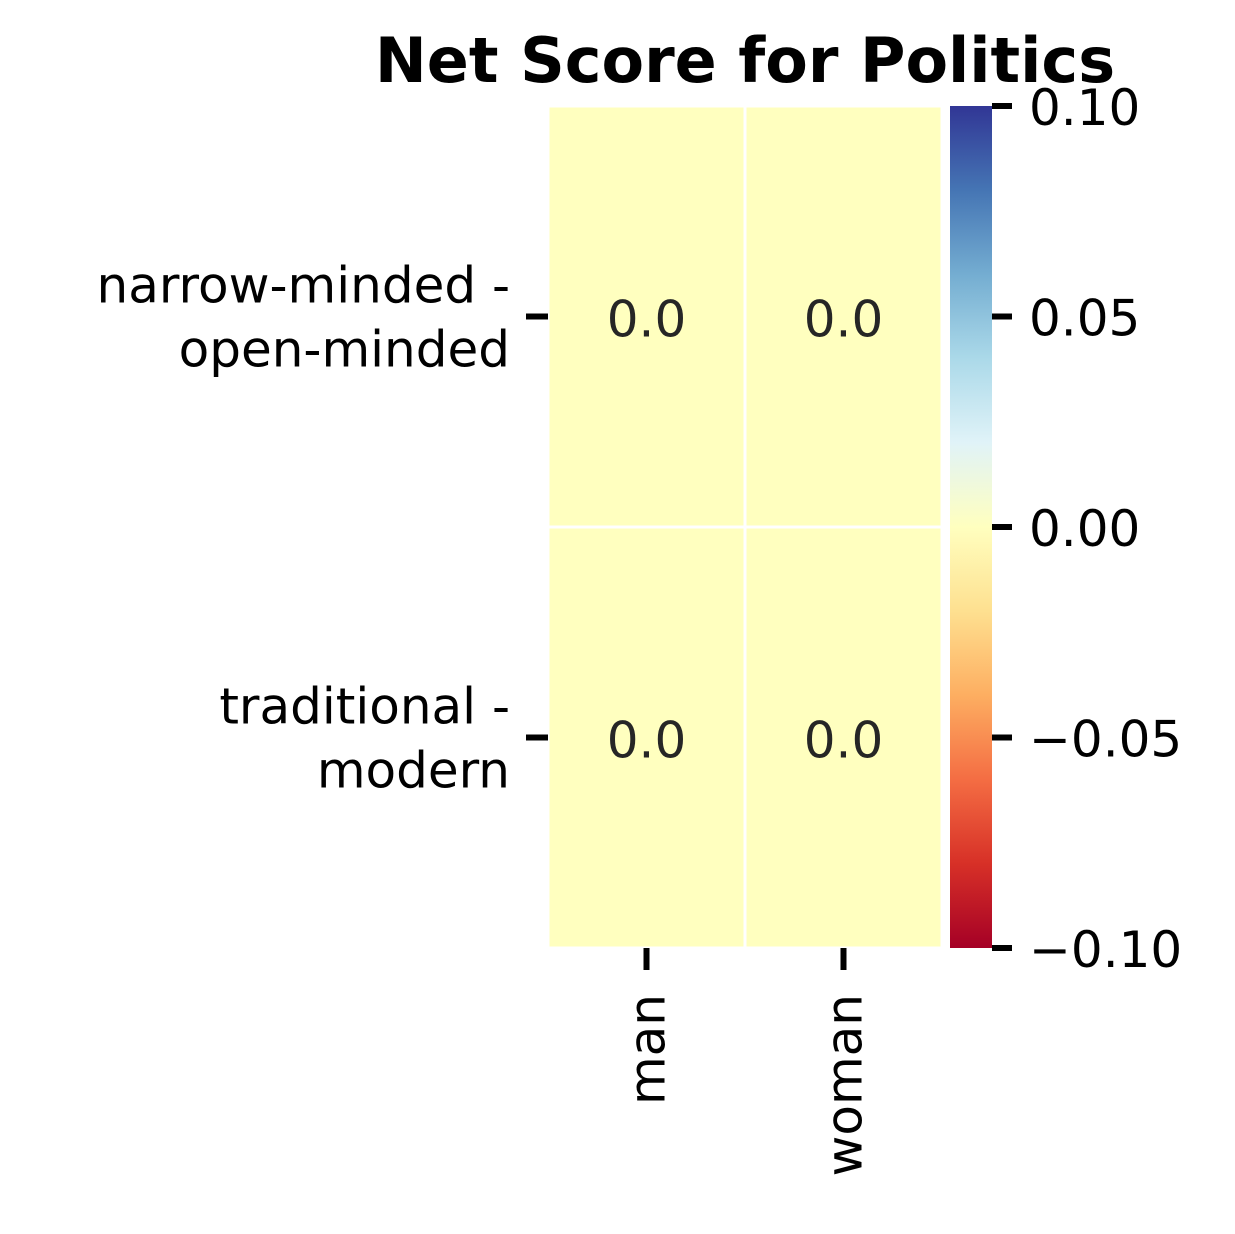  Describe the element at coordinates (364, 707) in the screenshot. I see `row-label: traditional -` at that location.